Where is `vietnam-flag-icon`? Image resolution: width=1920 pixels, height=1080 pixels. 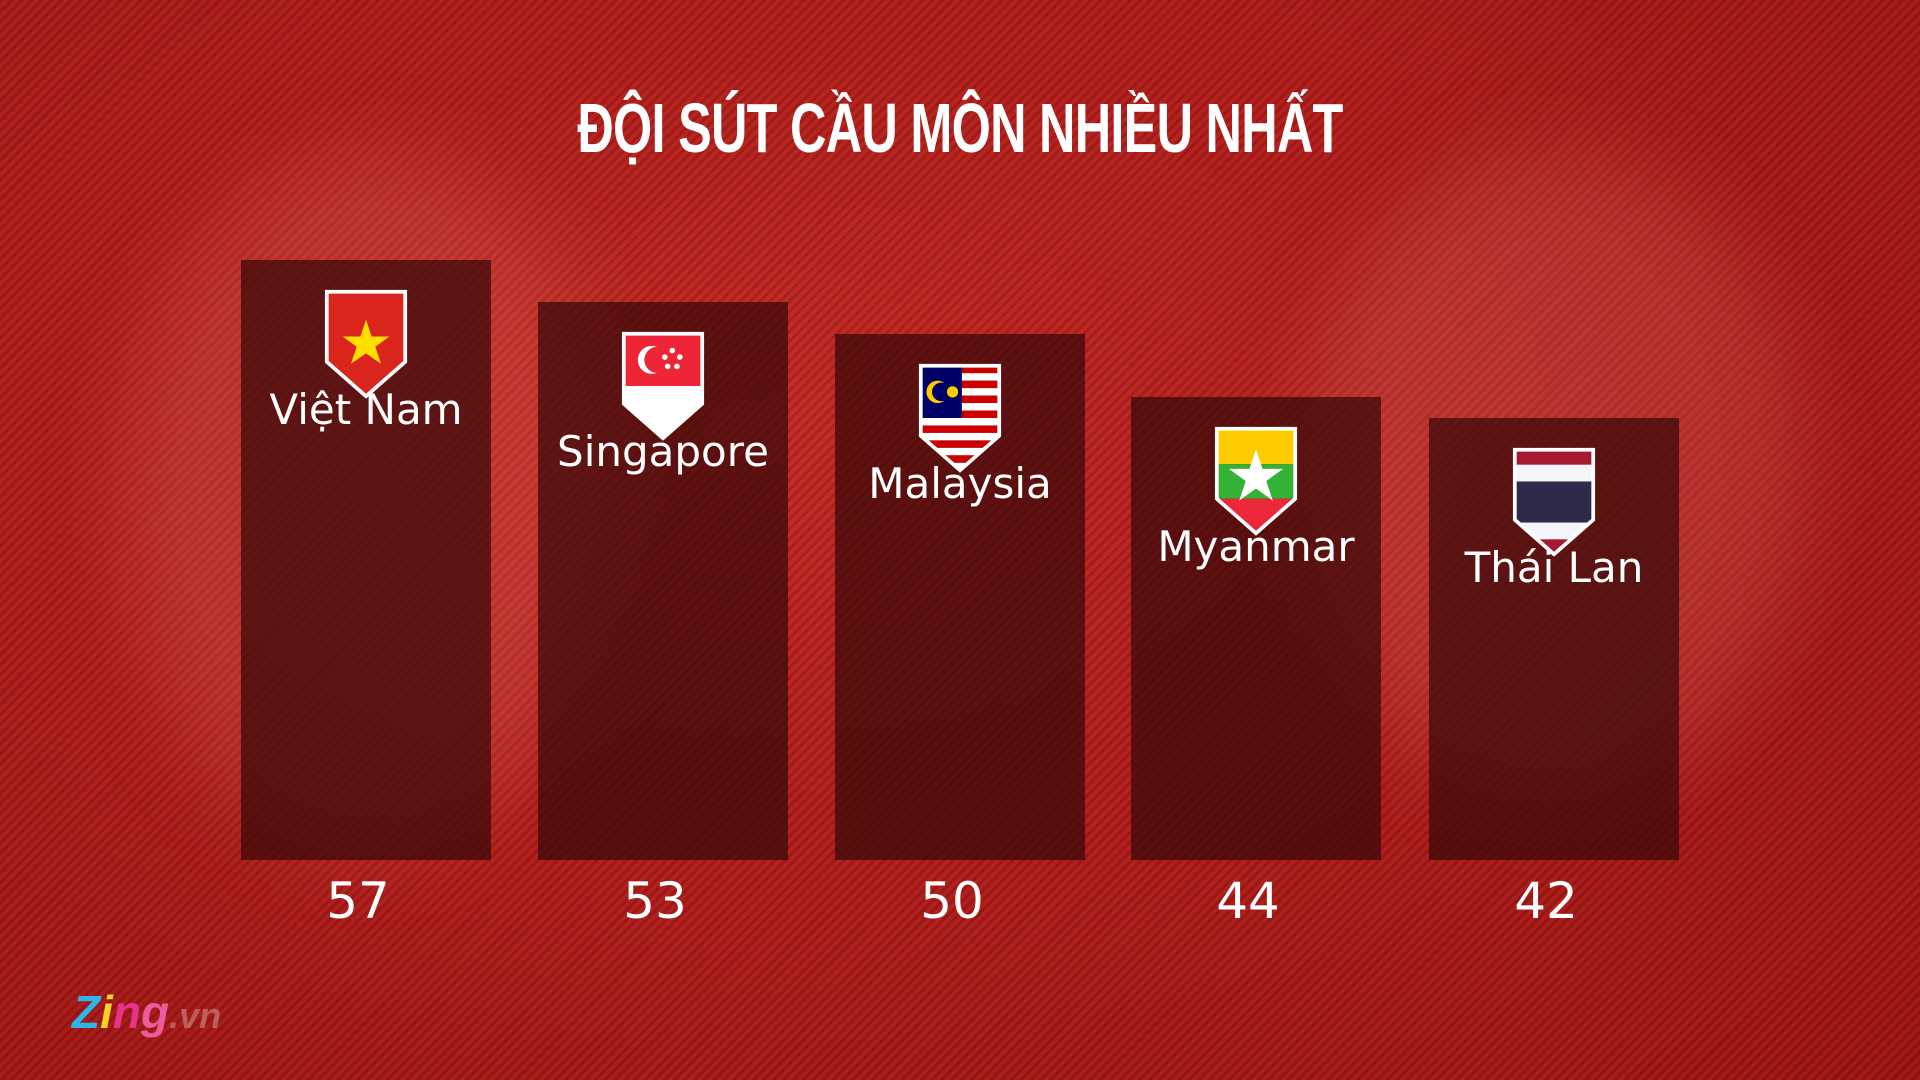 vietnam-flag-icon is located at coordinates (366, 344).